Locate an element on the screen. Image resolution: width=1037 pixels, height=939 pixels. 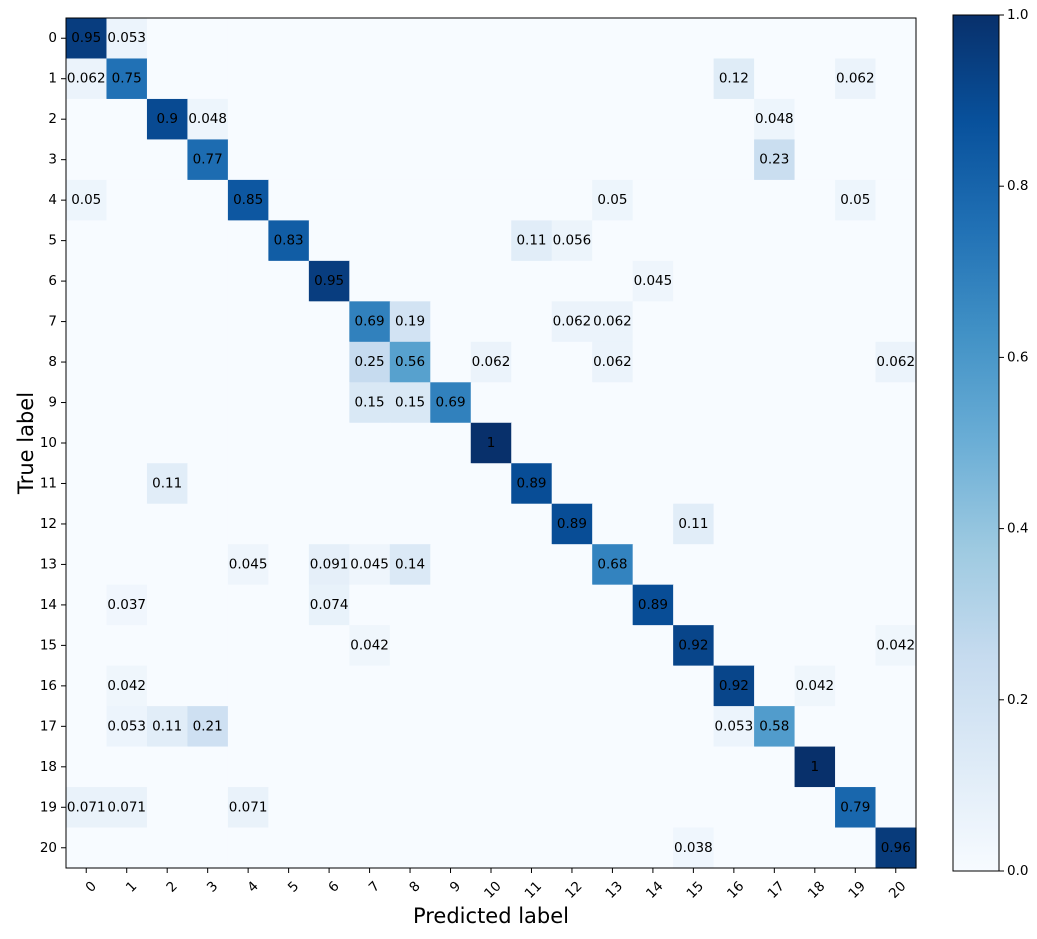
cell-value-label: 0.68 is located at coordinates (612, 564).